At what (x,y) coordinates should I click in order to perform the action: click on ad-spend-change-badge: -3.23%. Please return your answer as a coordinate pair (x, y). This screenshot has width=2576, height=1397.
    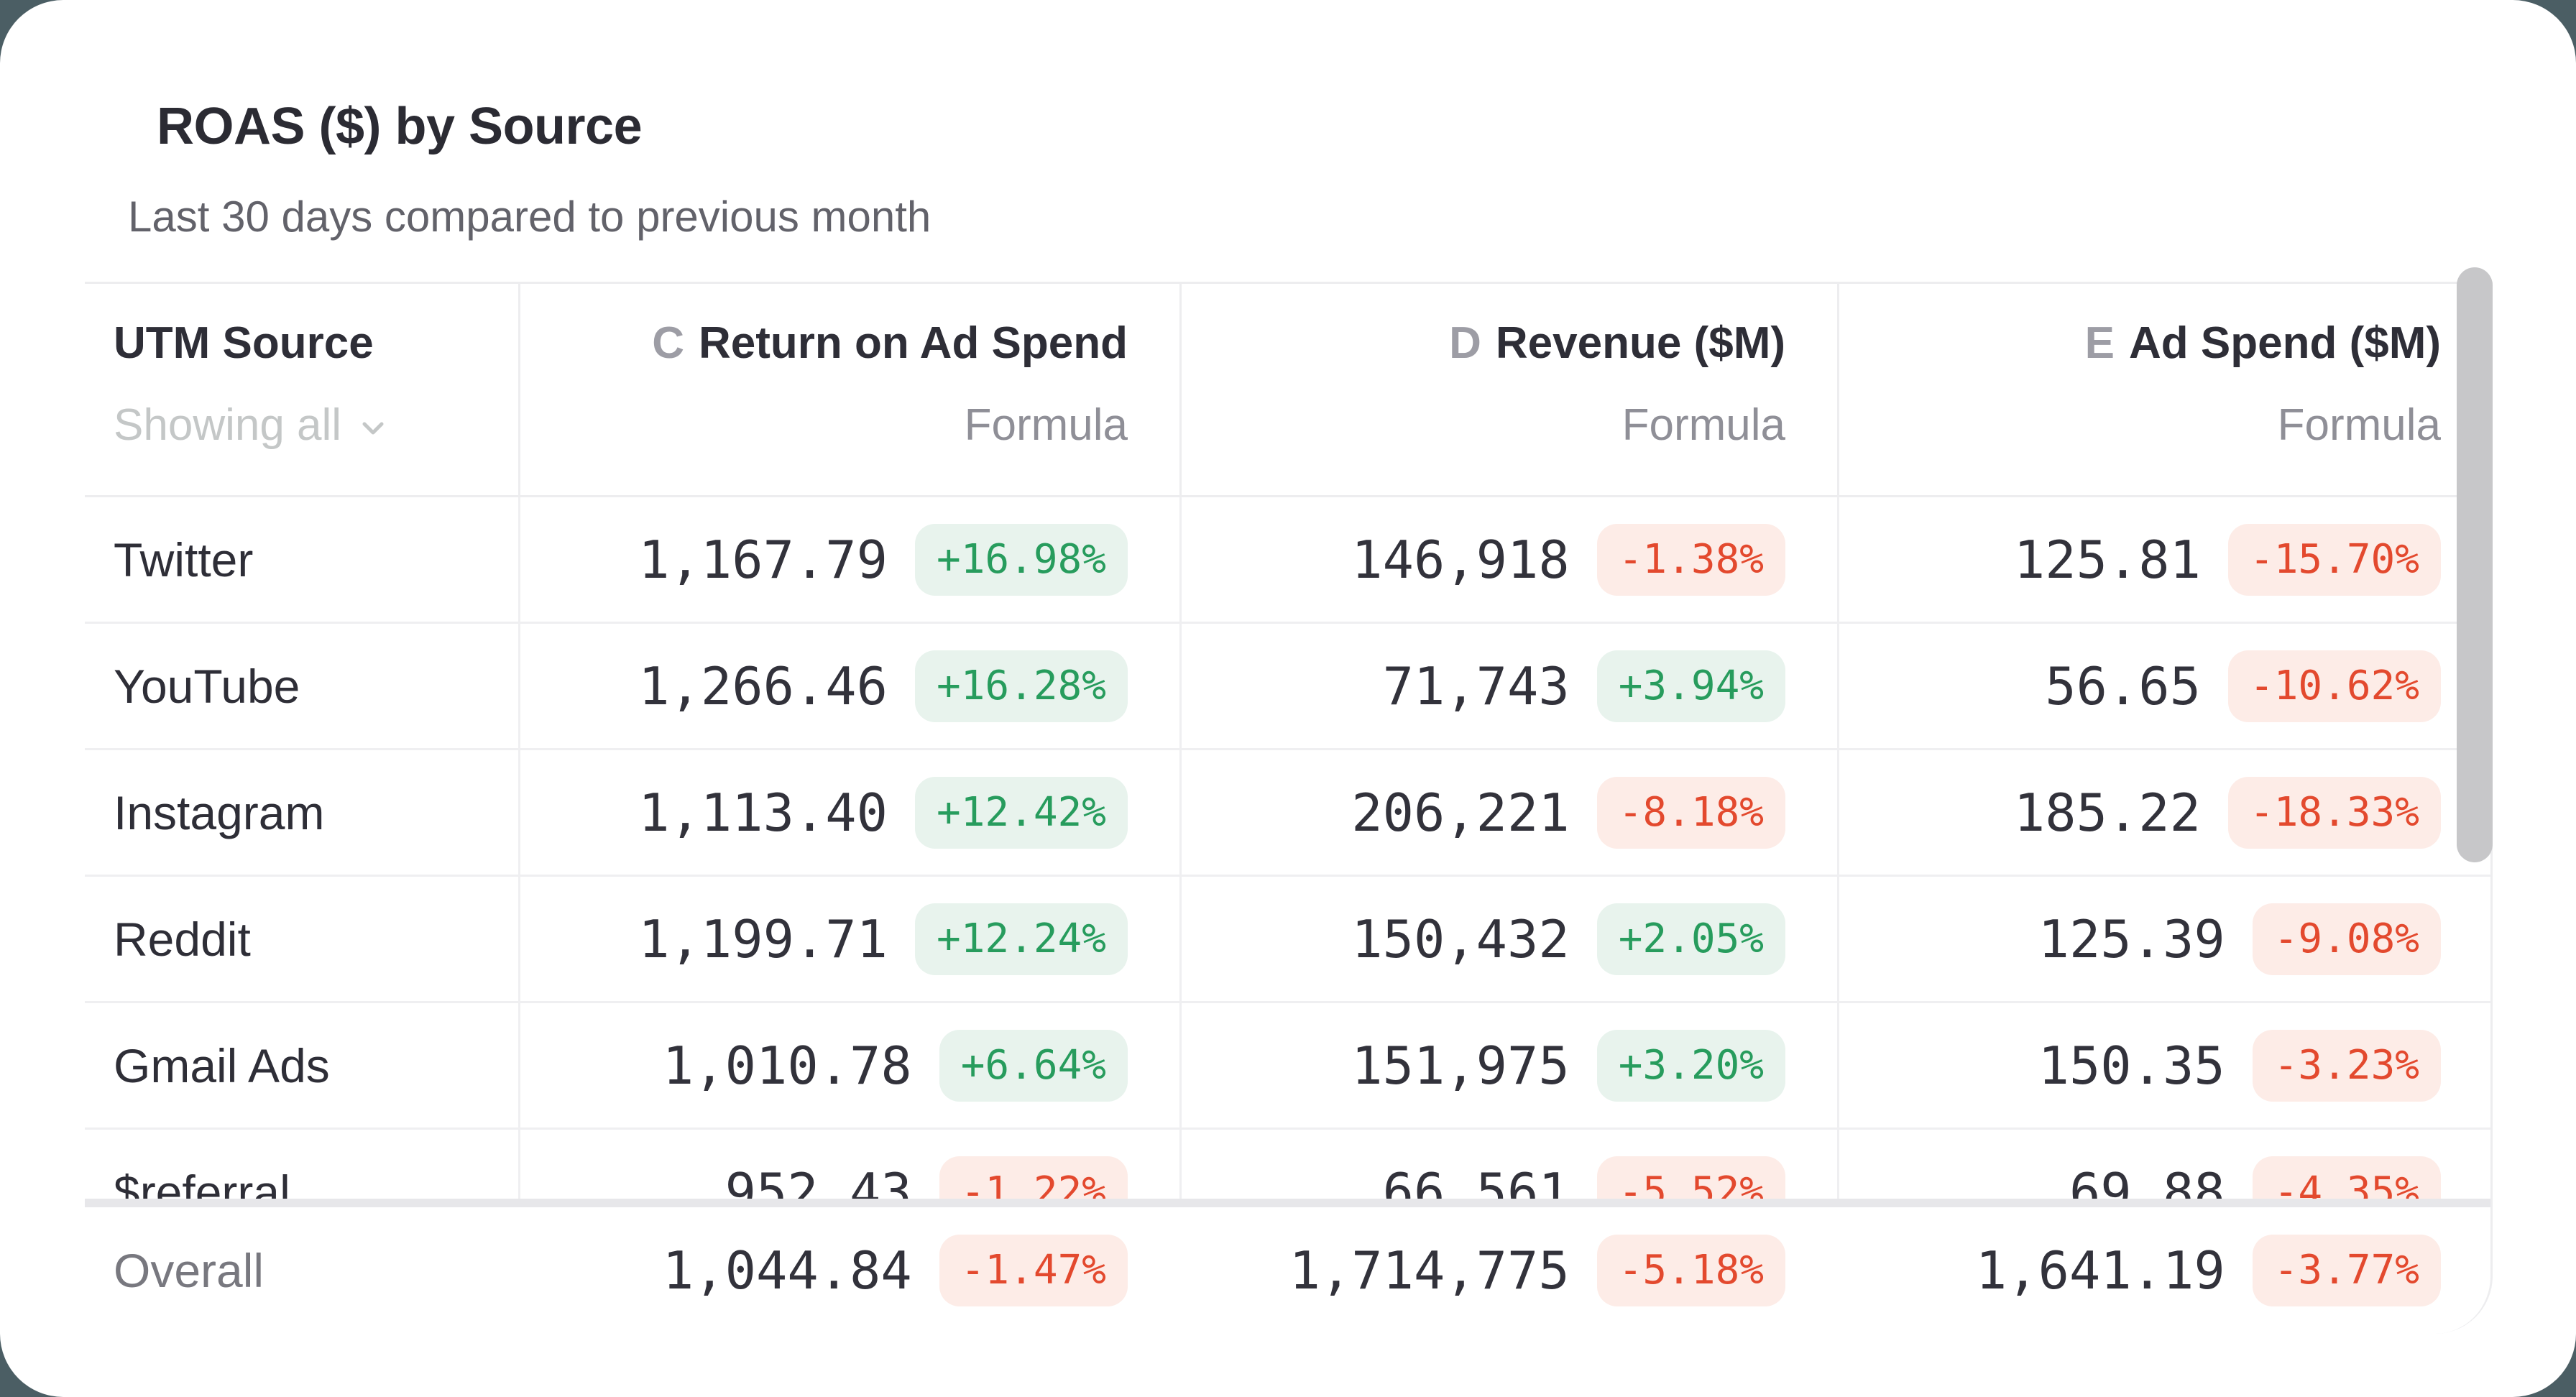
    Looking at the image, I should click on (2346, 1065).